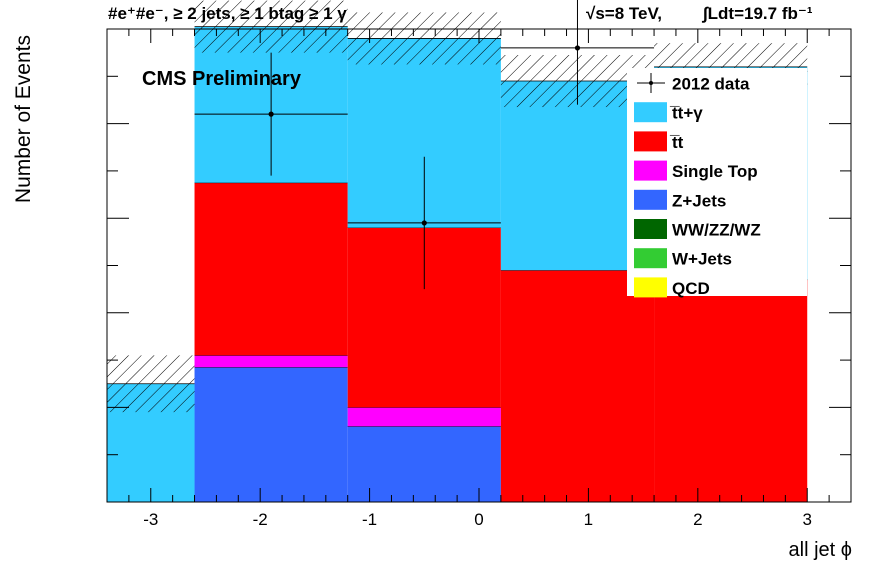  What do you see at coordinates (23, 119) in the screenshot?
I see `y-axis-label: Number of Events` at bounding box center [23, 119].